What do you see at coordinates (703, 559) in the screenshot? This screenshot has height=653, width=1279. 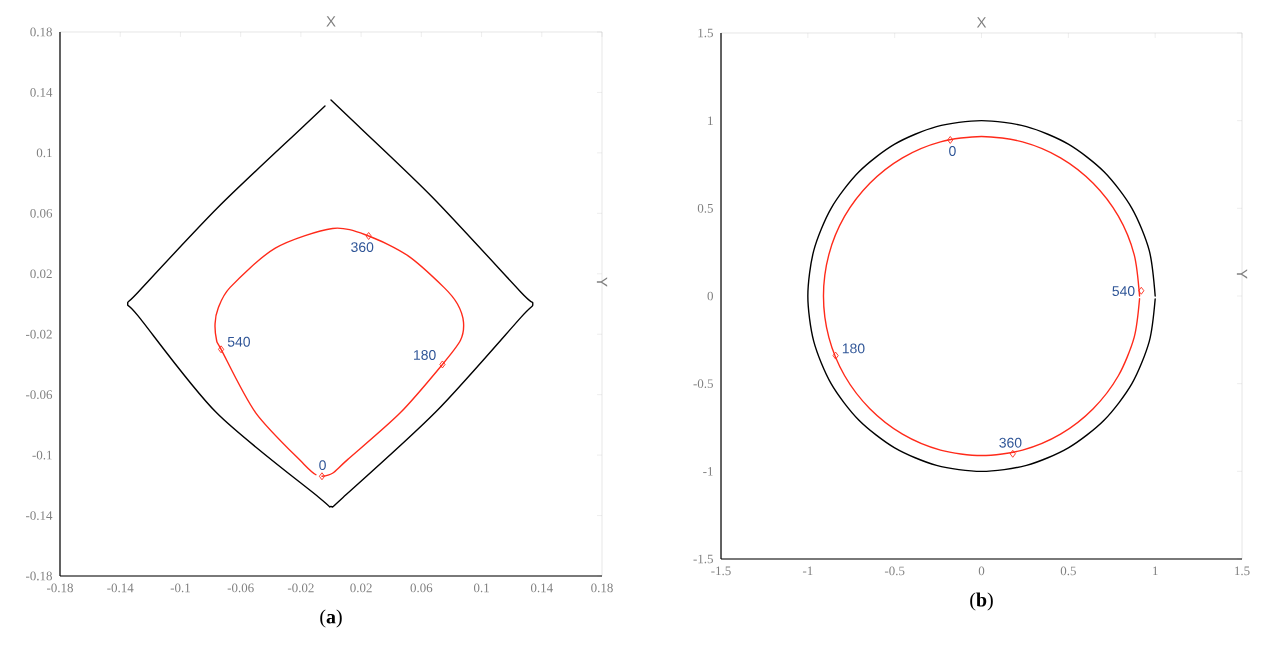 I see `y-tick-label: -1.5` at bounding box center [703, 559].